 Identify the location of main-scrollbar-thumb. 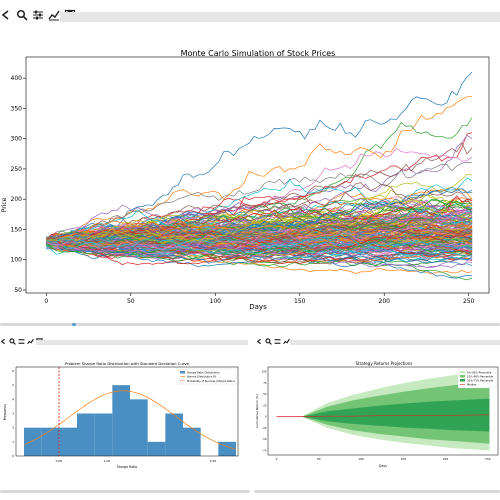
(74, 324).